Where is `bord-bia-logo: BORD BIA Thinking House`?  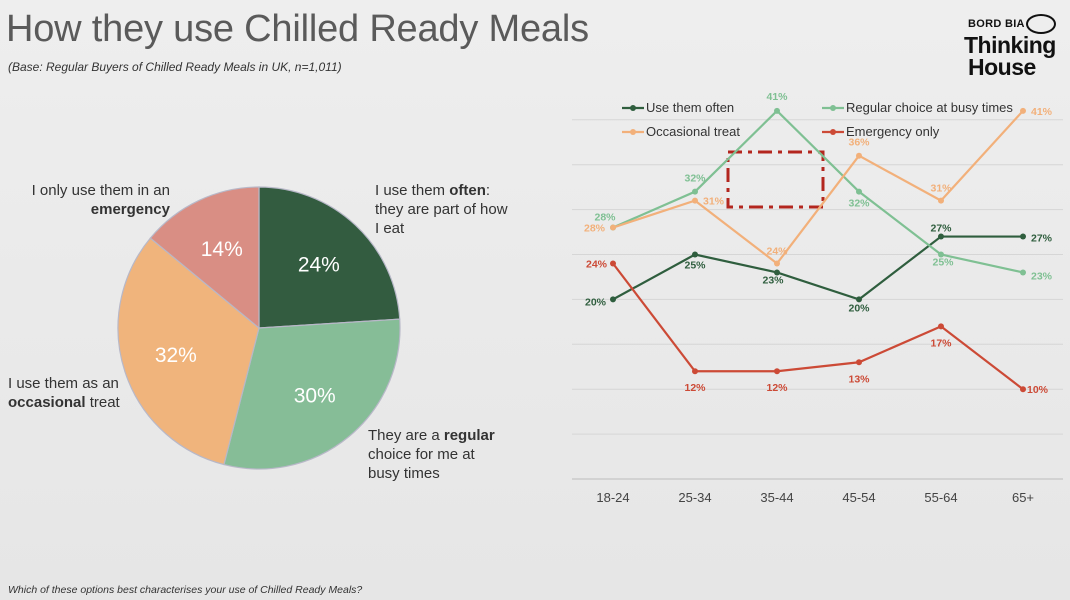
bord-bia-logo: BORD BIA Thinking House is located at coordinates (1012, 47).